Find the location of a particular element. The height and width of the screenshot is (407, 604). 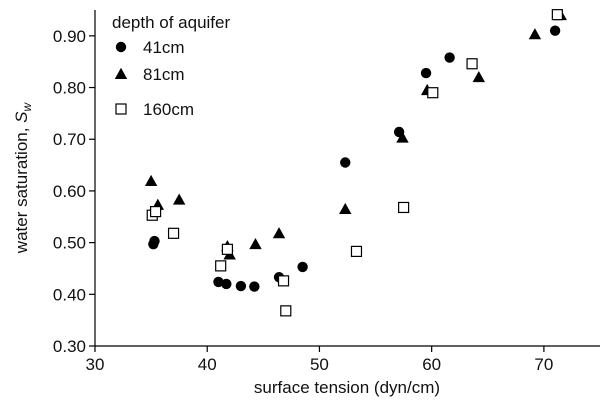

y-tick-label: 0.50 is located at coordinates (69, 243).